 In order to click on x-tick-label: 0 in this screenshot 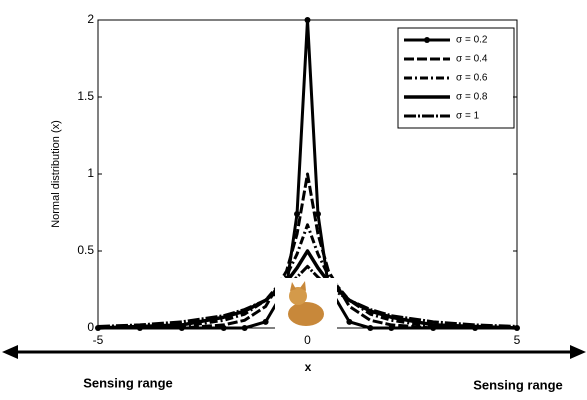, I will do `click(307, 340)`.